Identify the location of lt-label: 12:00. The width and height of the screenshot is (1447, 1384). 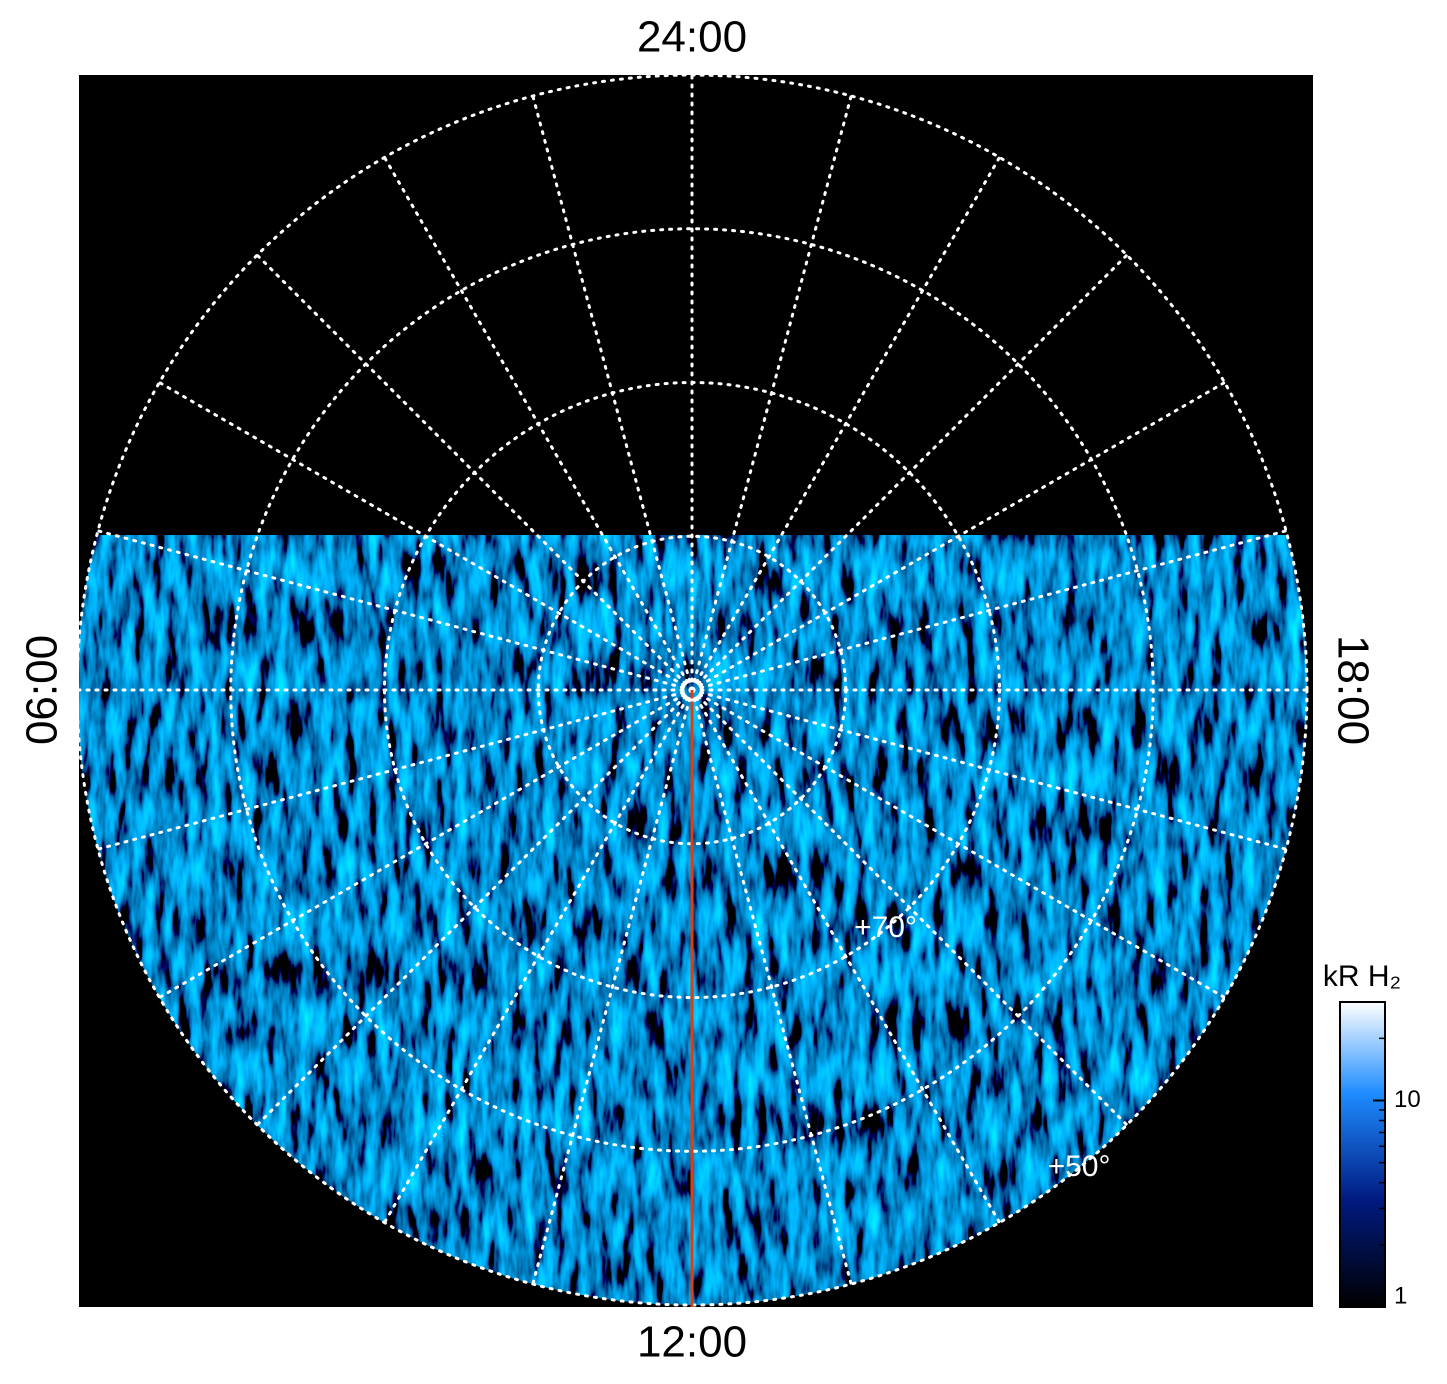
(692, 1342).